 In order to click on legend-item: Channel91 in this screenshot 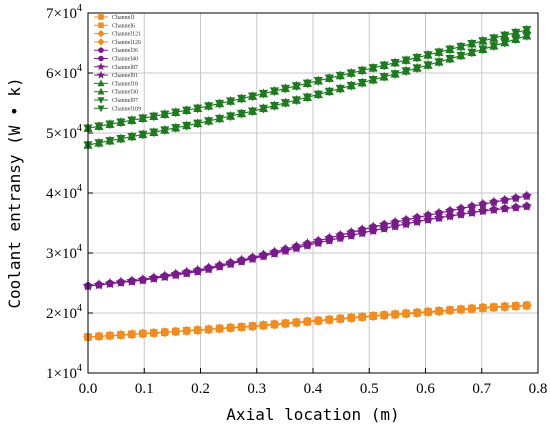, I will do `click(116, 74)`.